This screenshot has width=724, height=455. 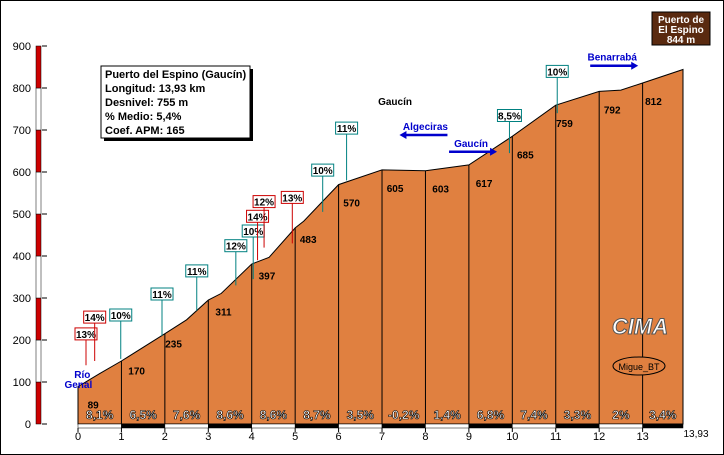 I want to click on y-tick-label: 200, so click(x=22, y=341).